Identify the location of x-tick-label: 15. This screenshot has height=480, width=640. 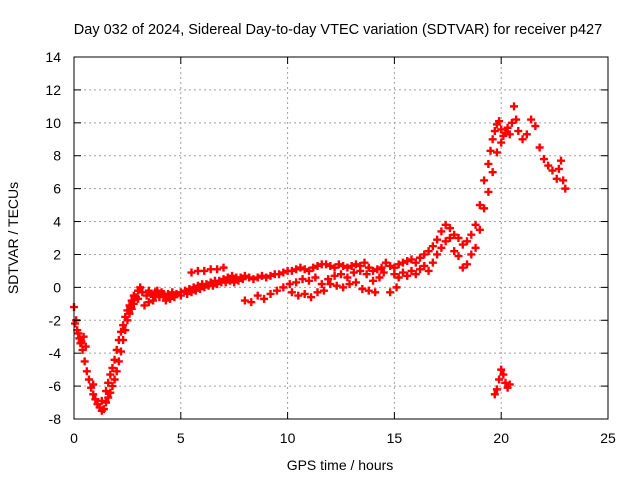
(395, 438).